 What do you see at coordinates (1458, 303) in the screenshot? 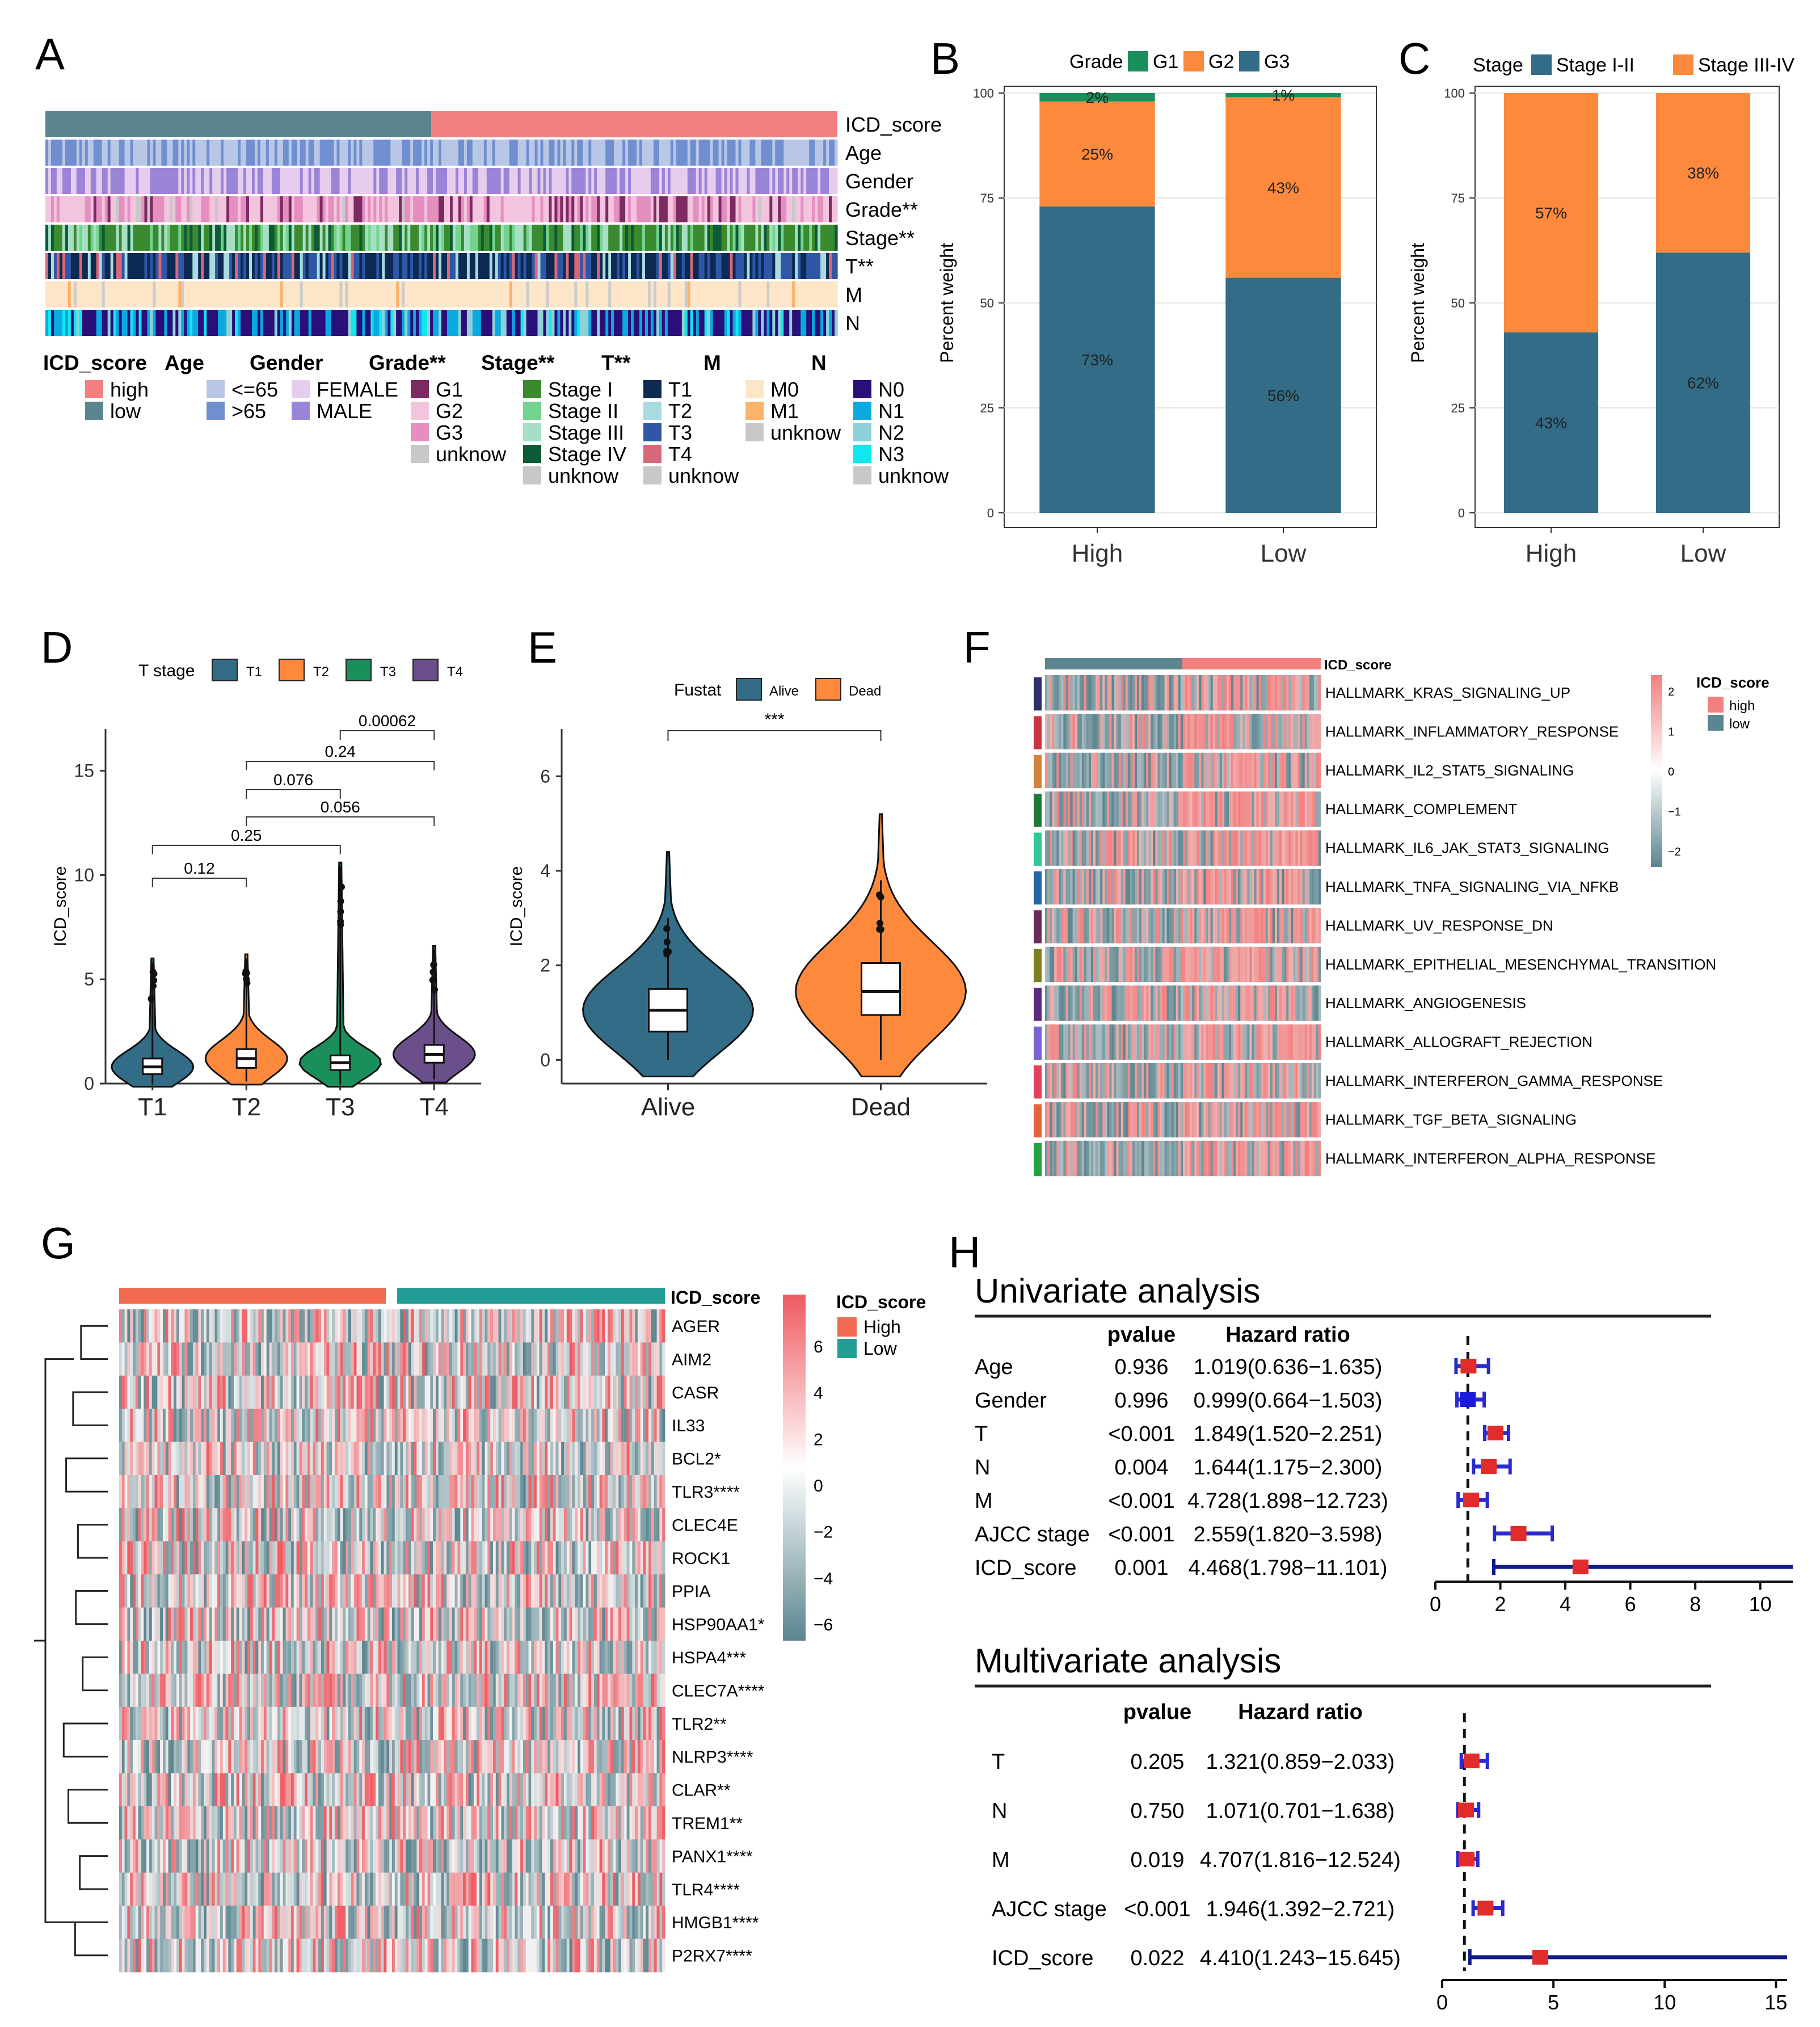
I see `y-tick-label: 50` at bounding box center [1458, 303].